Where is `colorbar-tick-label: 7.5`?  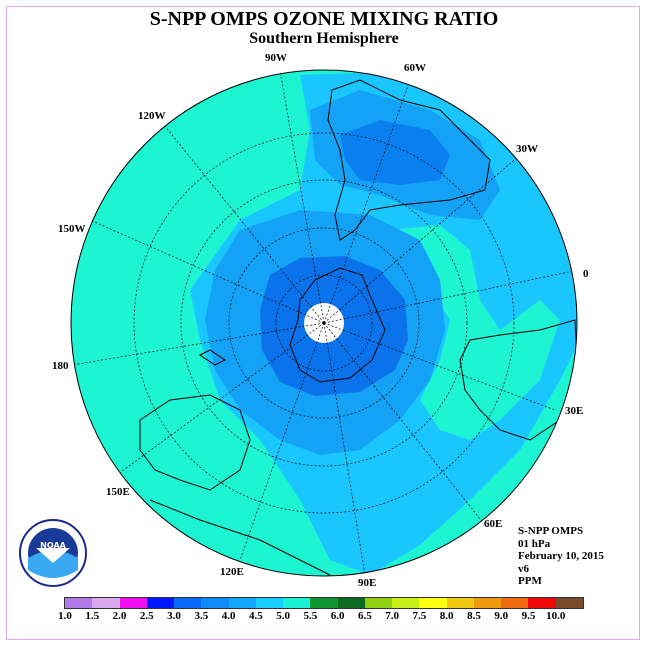
colorbar-tick-label: 7.5 is located at coordinates (419, 616).